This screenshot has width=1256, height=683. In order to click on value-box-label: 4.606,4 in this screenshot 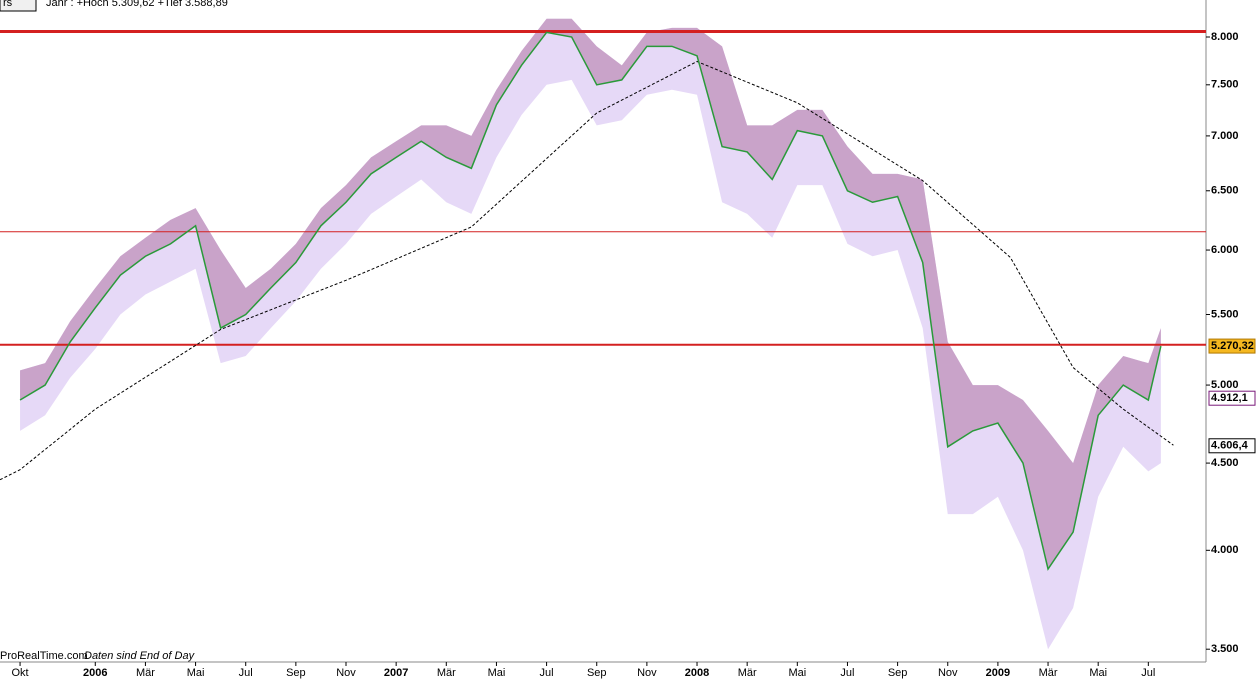, I will do `click(1230, 446)`.